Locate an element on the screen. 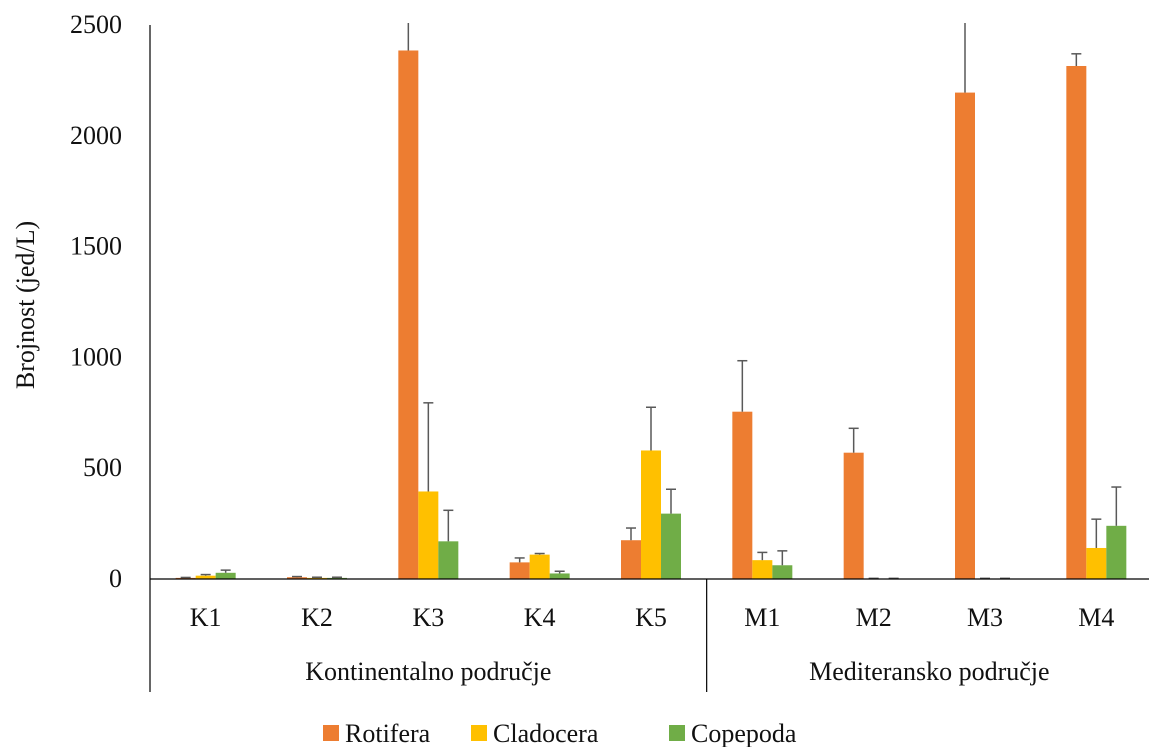  bar-rotifera-k5 is located at coordinates (631, 559).